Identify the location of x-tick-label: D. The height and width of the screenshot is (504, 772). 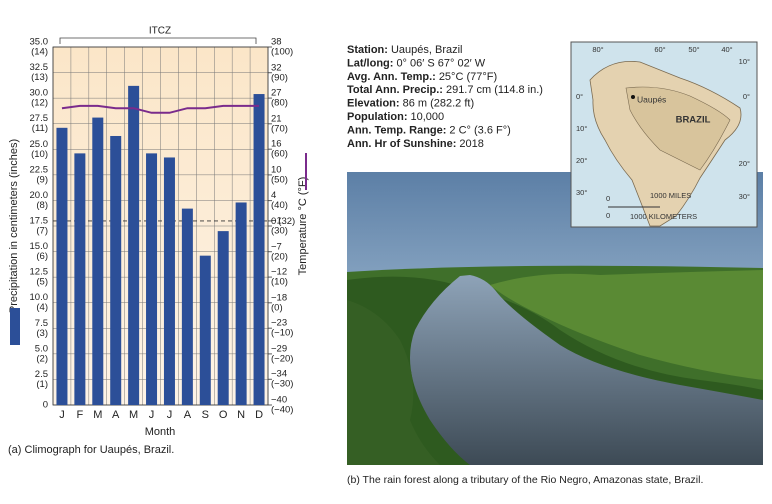
(259, 415).